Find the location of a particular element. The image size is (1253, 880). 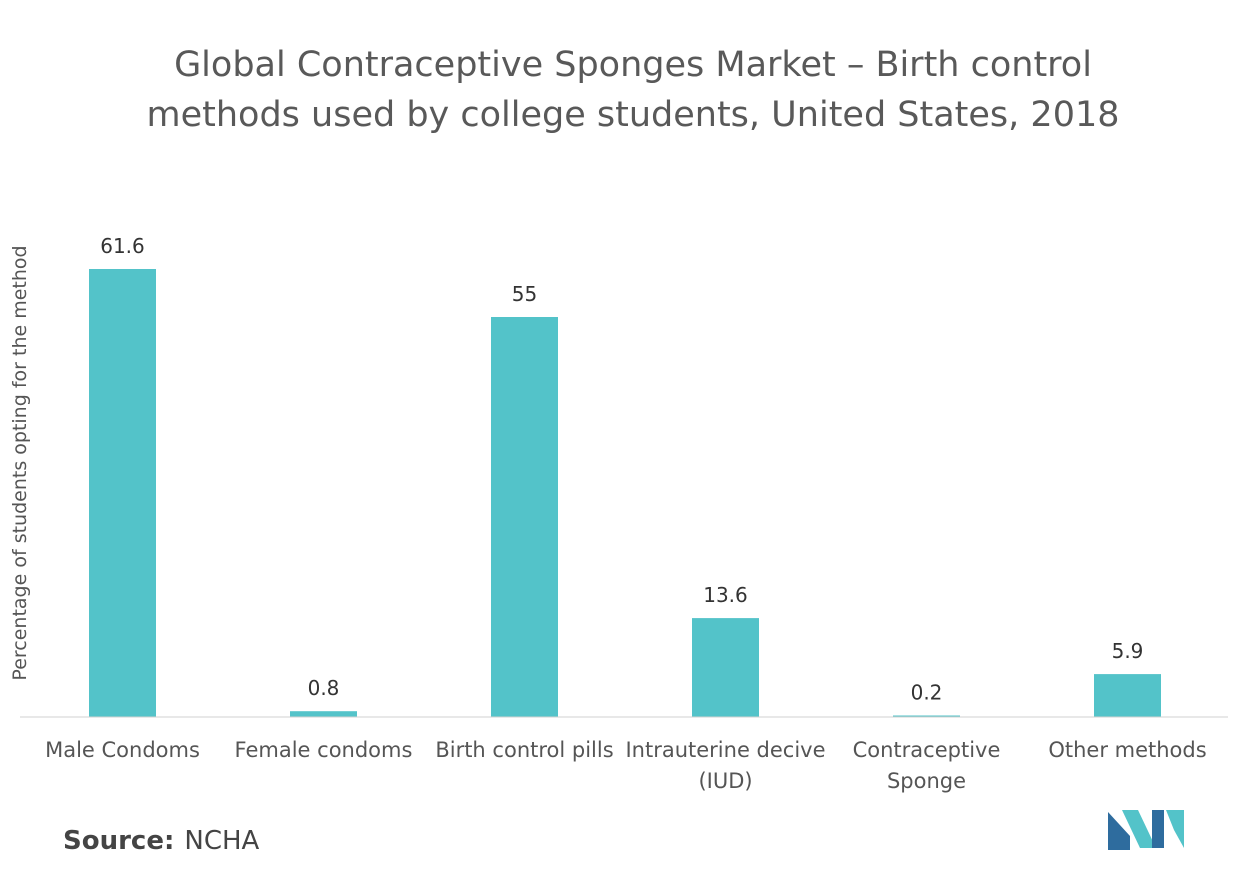

category-label-5-line-0: Other methods is located at coordinates (1127, 750).